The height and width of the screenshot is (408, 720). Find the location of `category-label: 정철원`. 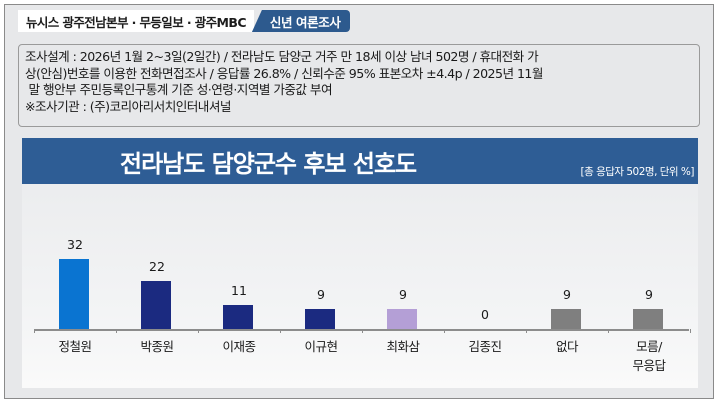

category-label: 정철원 is located at coordinates (75, 346).